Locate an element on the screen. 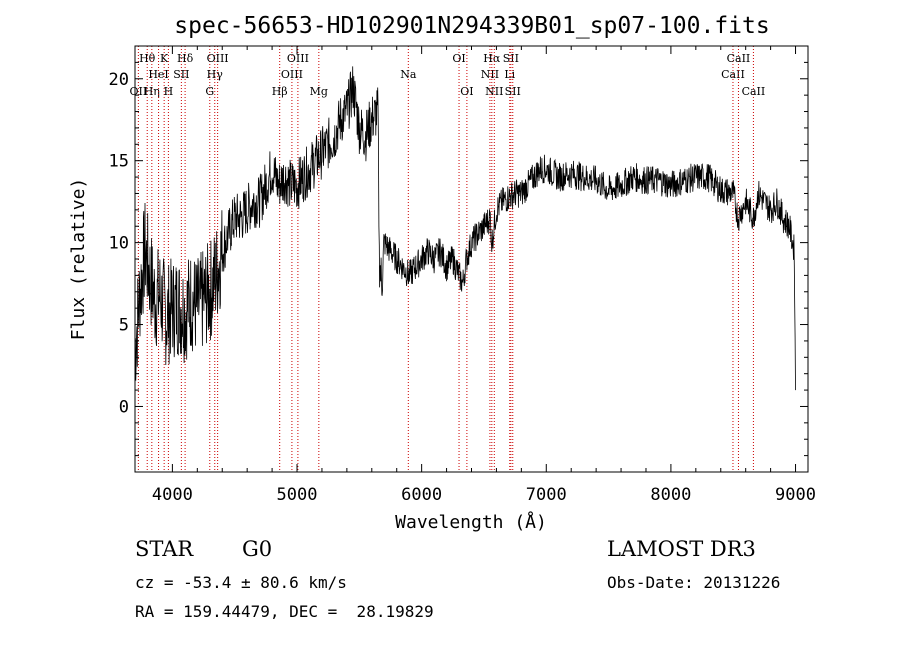 This screenshot has height=649, width=900. marker-label: Hη is located at coordinates (152, 91).